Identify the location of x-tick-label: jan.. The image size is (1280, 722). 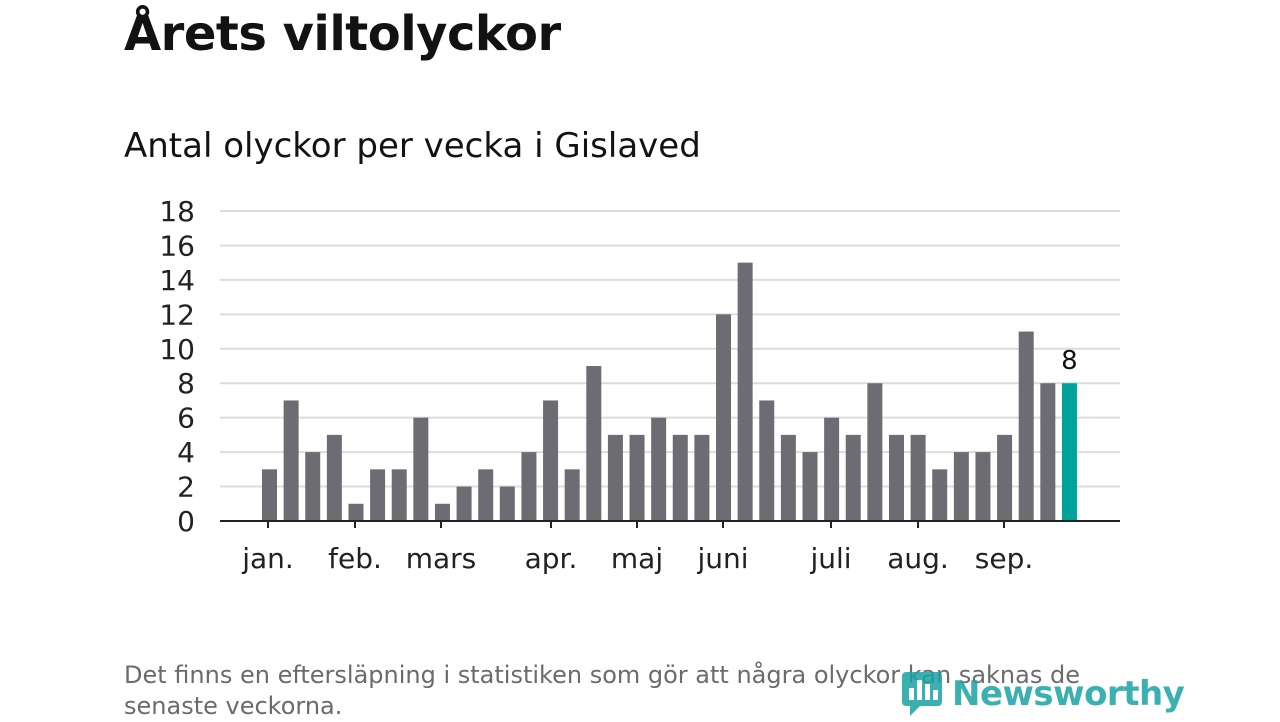
(267, 558).